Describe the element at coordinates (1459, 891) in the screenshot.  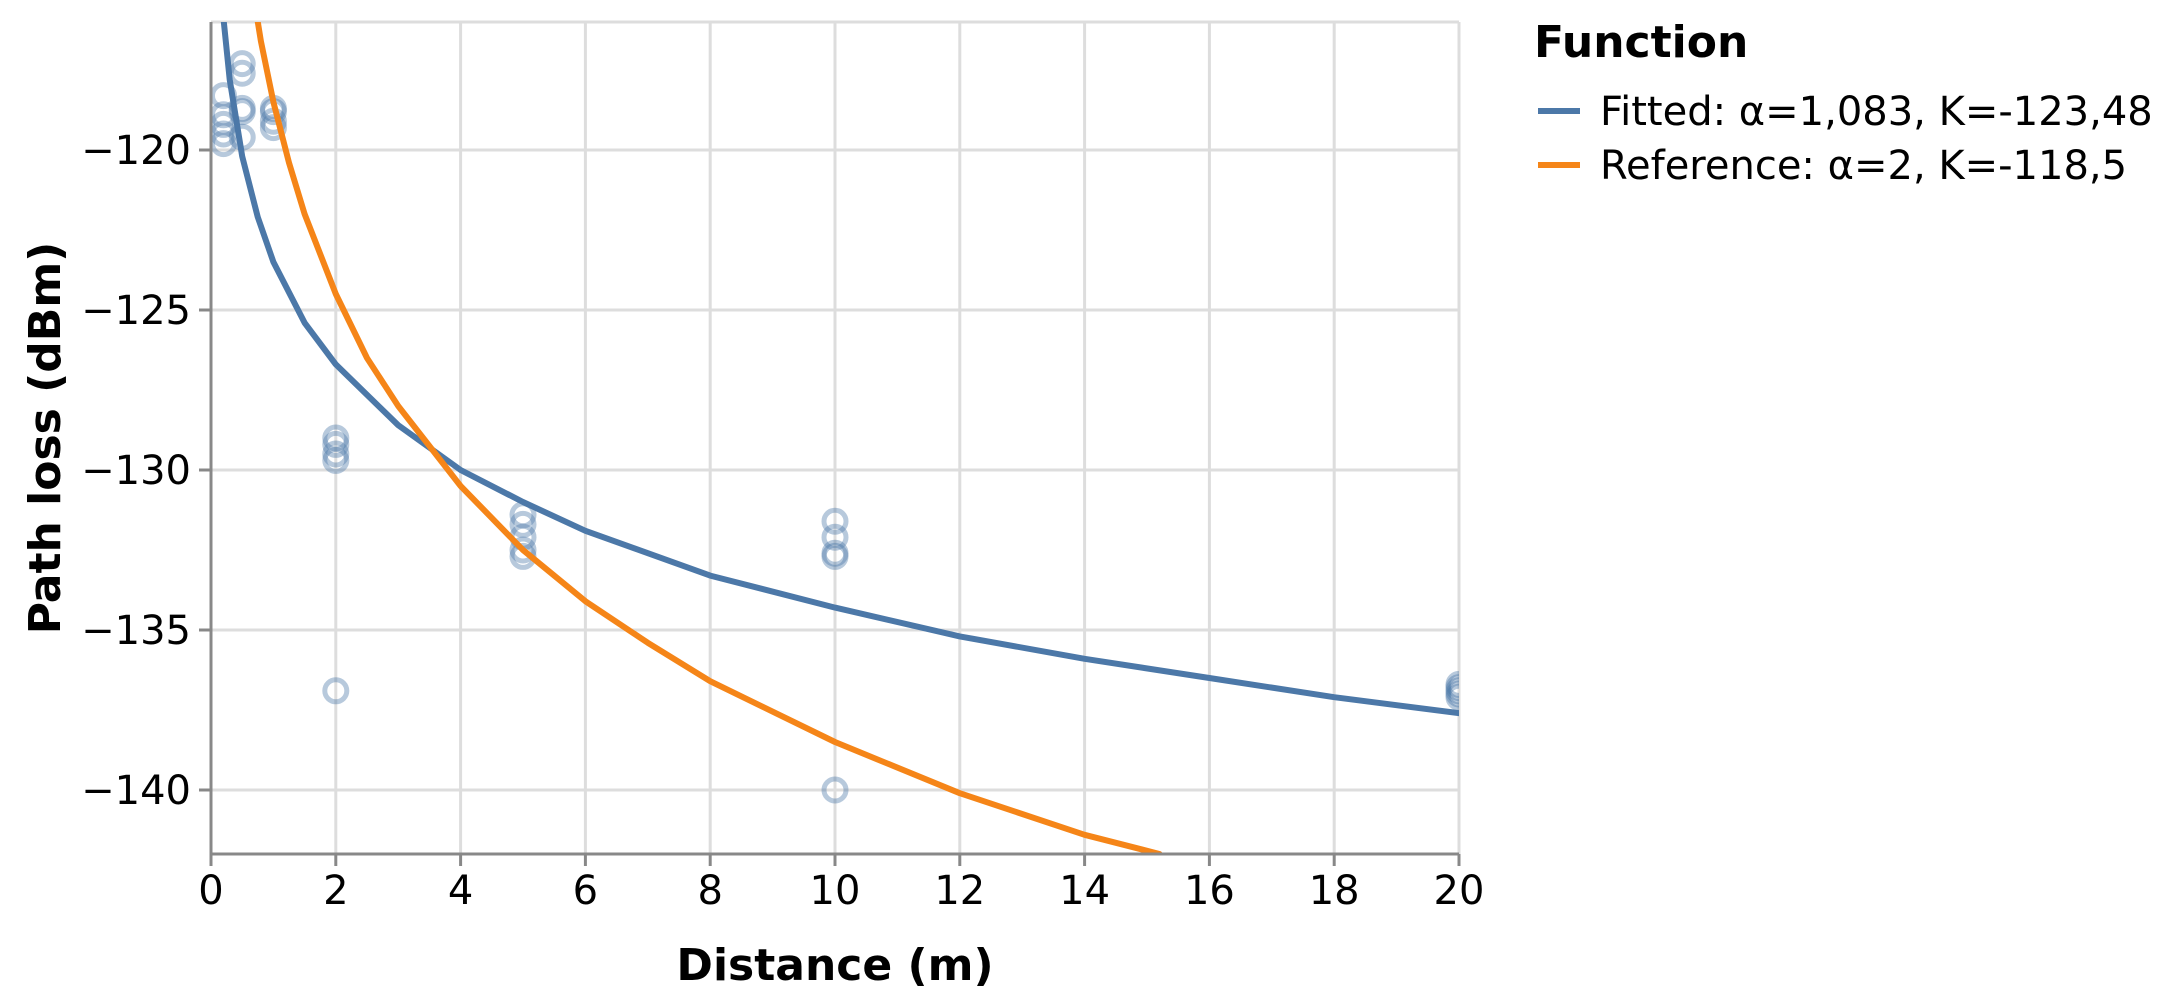
I see `x-tick-label: 20` at that location.